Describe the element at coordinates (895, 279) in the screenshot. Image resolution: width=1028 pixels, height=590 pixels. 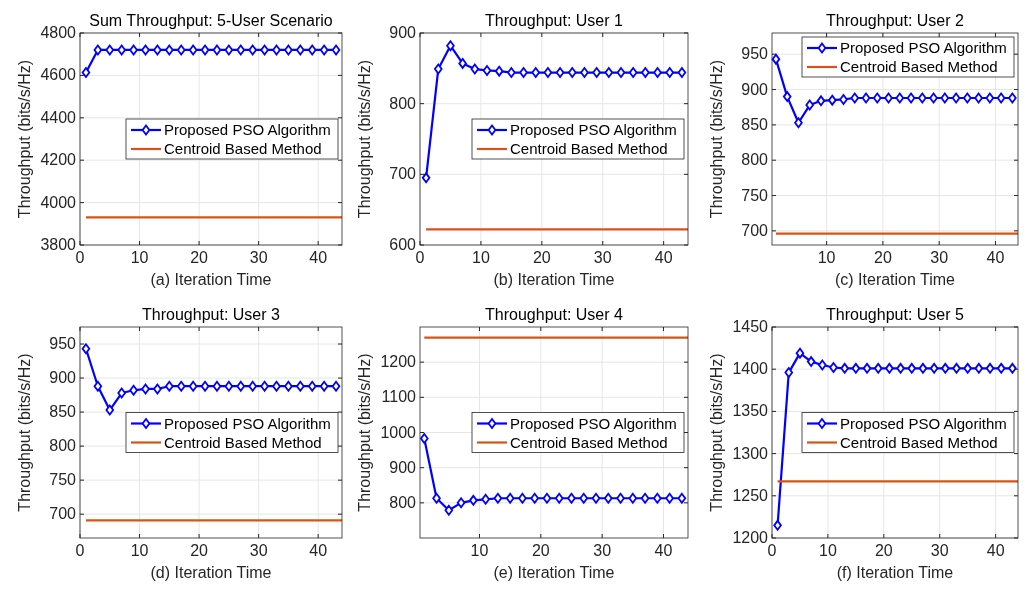
I see `x-axis-title: (c) Iteration Time` at that location.